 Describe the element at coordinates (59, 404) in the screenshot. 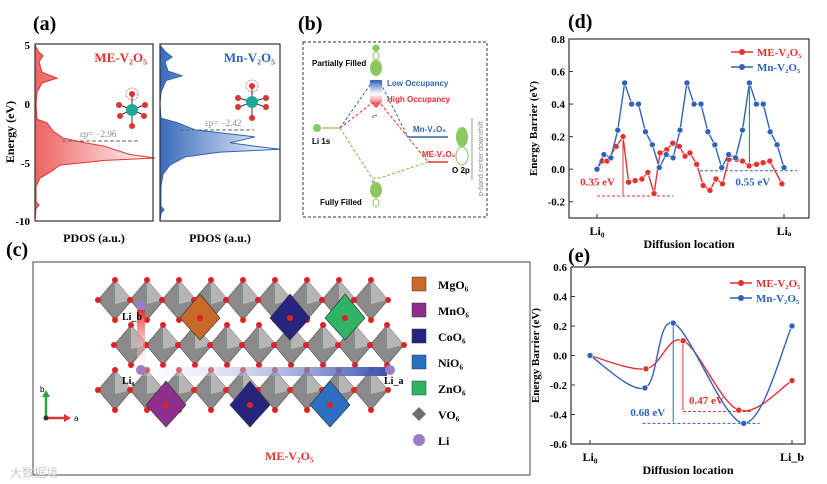

I see `axis-indicator: b a` at that location.